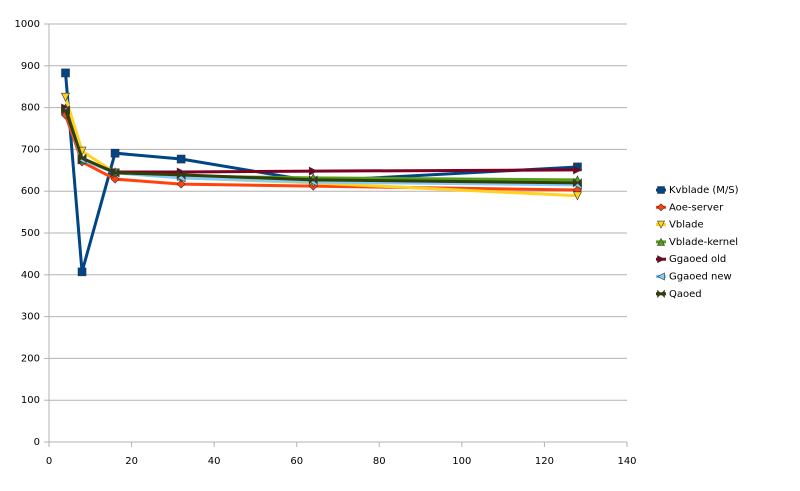  What do you see at coordinates (626, 461) in the screenshot?
I see `x-tick-label: 140` at bounding box center [626, 461].